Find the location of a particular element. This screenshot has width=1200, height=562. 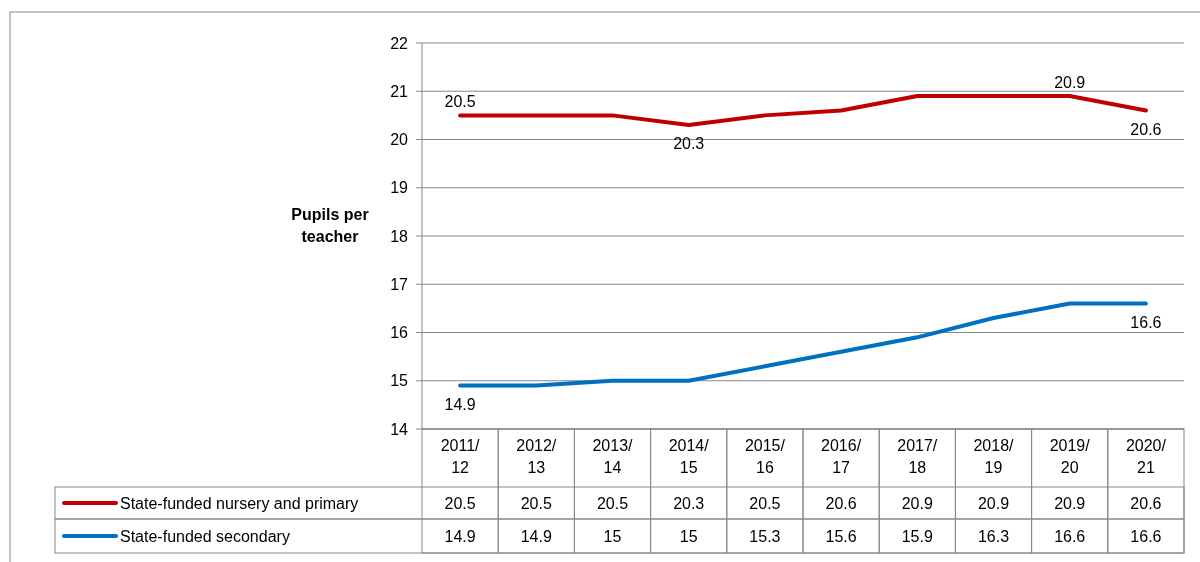

x-tick-label: 2015/16 is located at coordinates (765, 456).